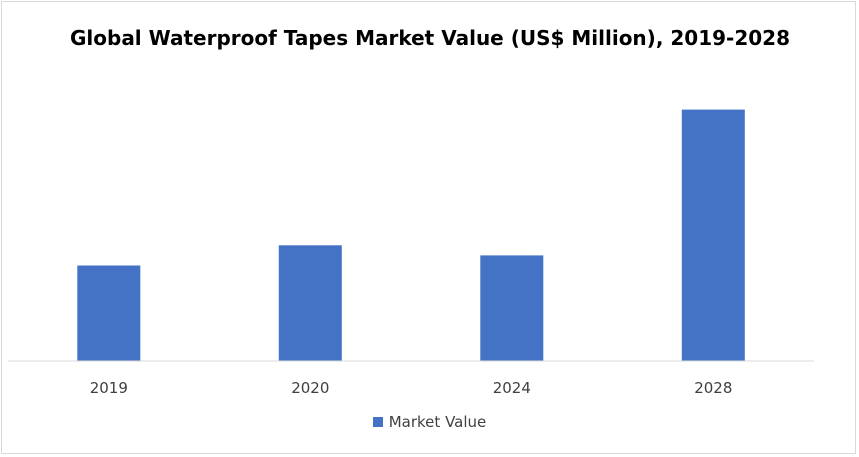 The image size is (859, 457). Describe the element at coordinates (512, 308) in the screenshot. I see `bar-2024` at that location.